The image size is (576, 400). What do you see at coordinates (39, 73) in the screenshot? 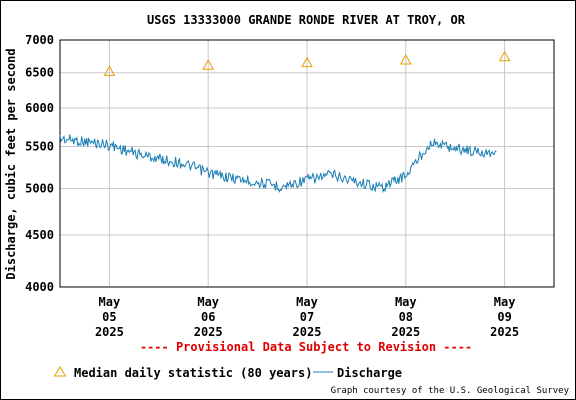
I see `y-tick-label: 6500` at bounding box center [39, 73].